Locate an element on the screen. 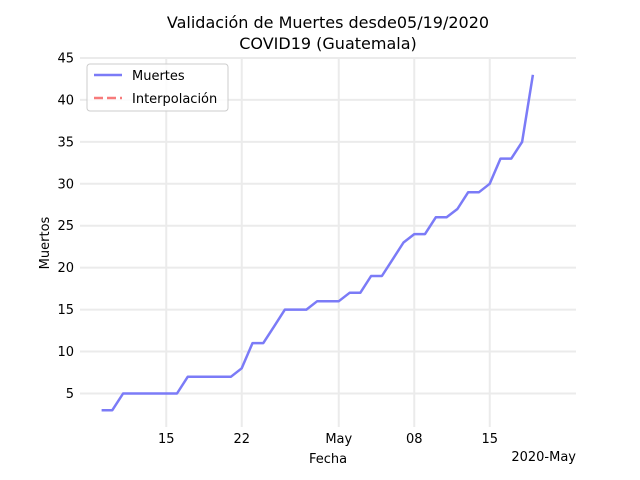  x-axis-ticks: 15 22 May 08 15 is located at coordinates (328, 439).